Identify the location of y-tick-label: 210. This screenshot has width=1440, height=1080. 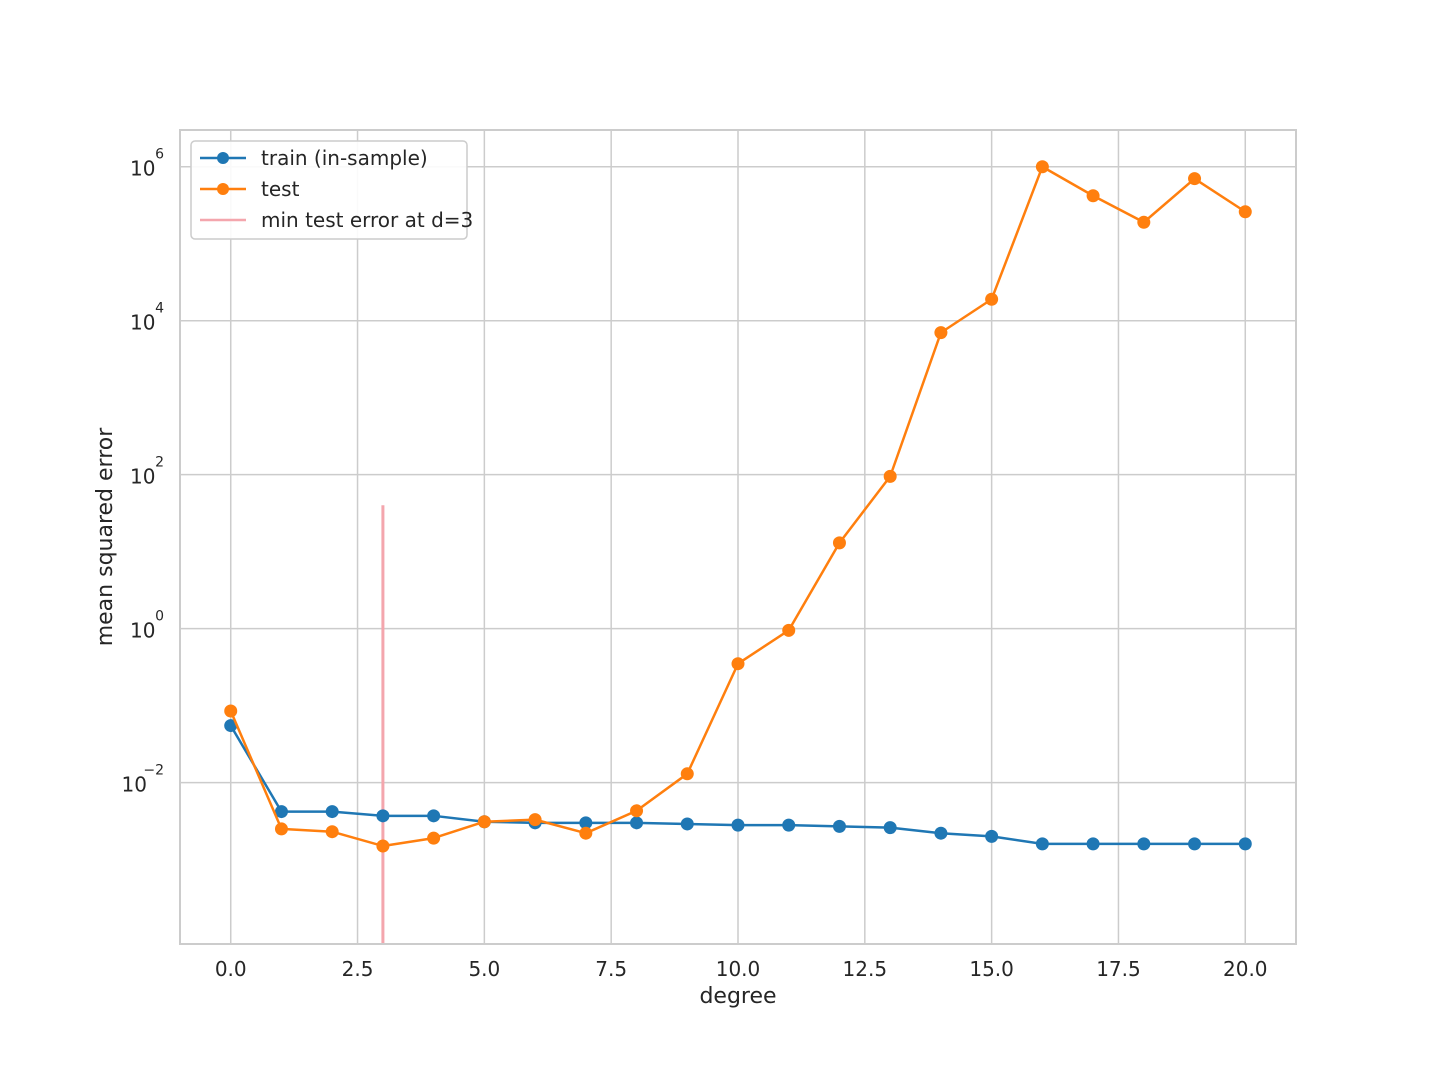
(147, 472).